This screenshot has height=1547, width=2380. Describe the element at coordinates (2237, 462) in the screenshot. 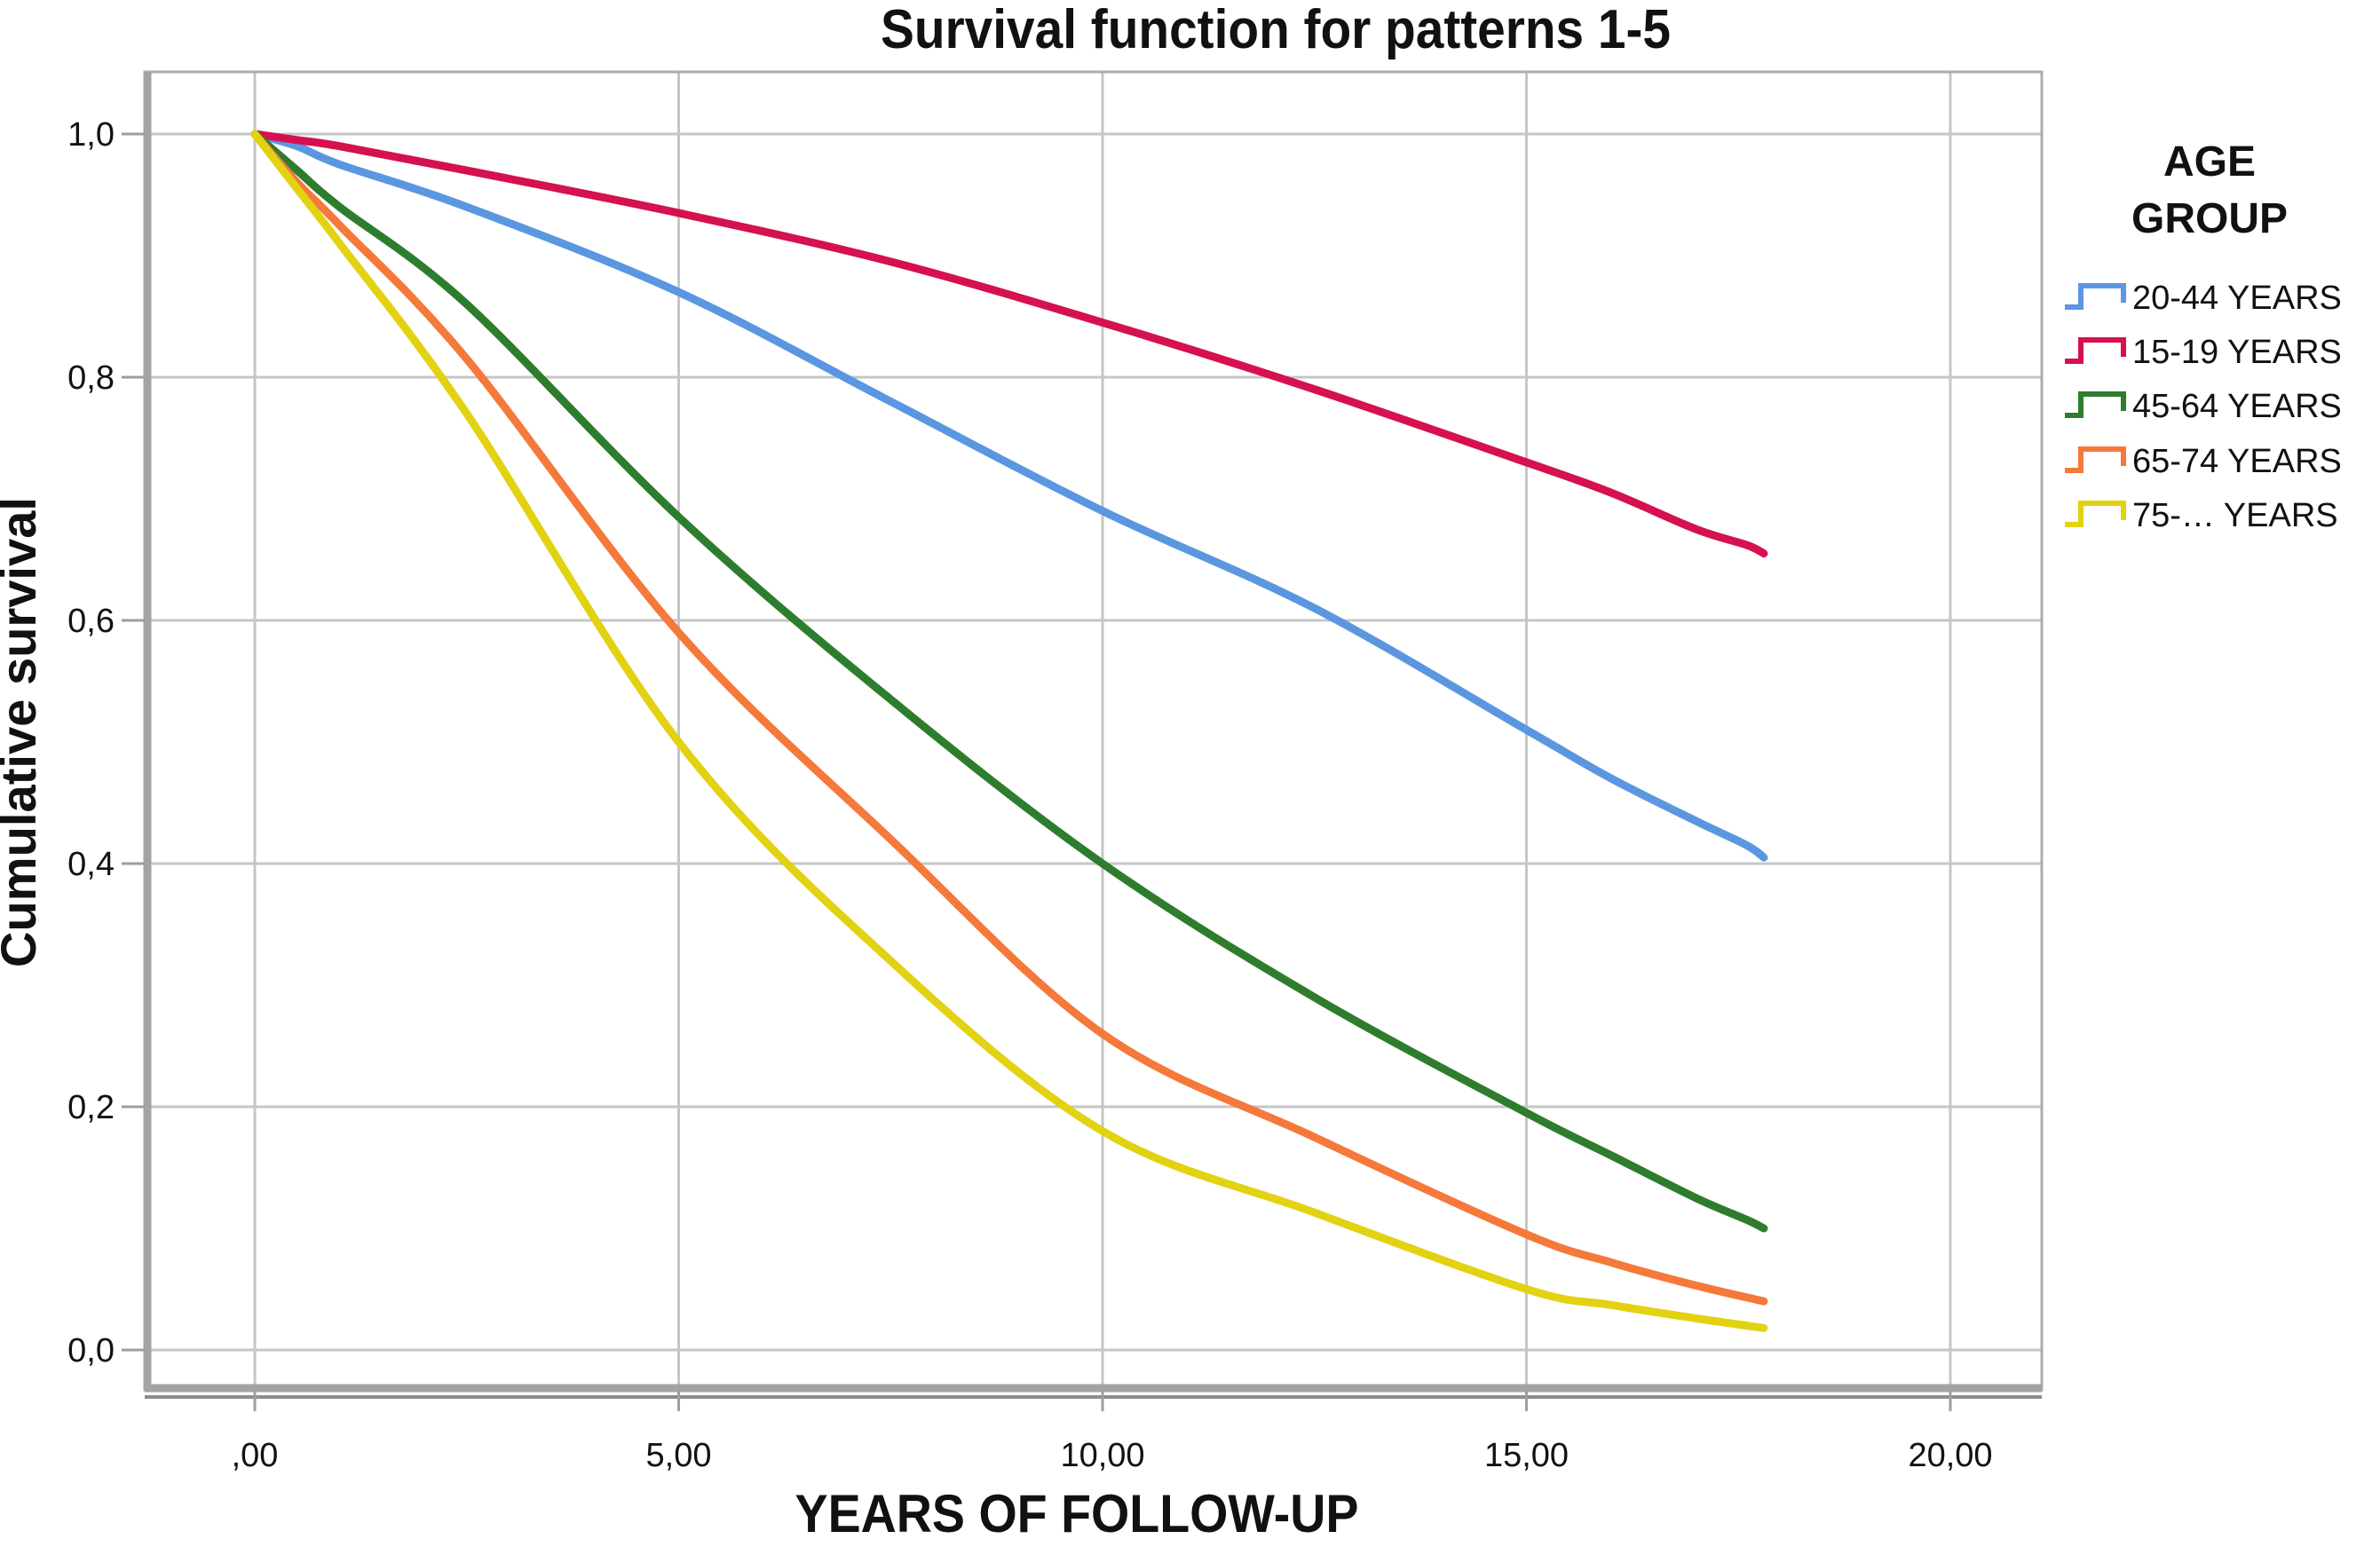

I see `legend-item-label: 65-74 YEARS` at that location.